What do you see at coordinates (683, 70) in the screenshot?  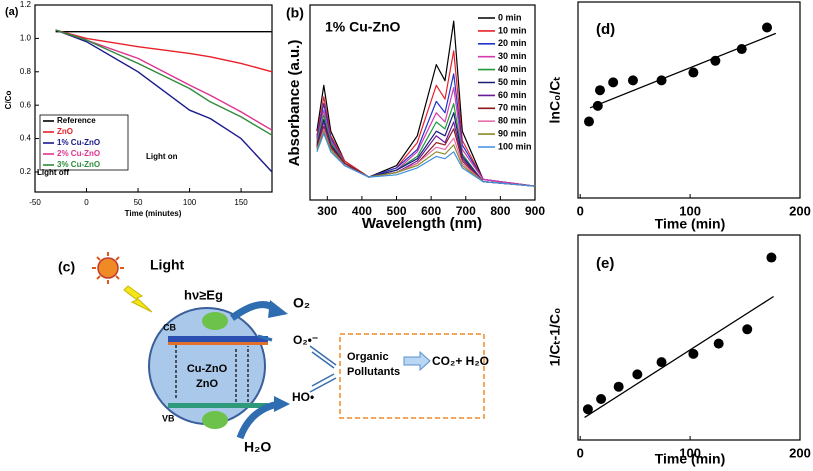 I see `fit-line` at bounding box center [683, 70].